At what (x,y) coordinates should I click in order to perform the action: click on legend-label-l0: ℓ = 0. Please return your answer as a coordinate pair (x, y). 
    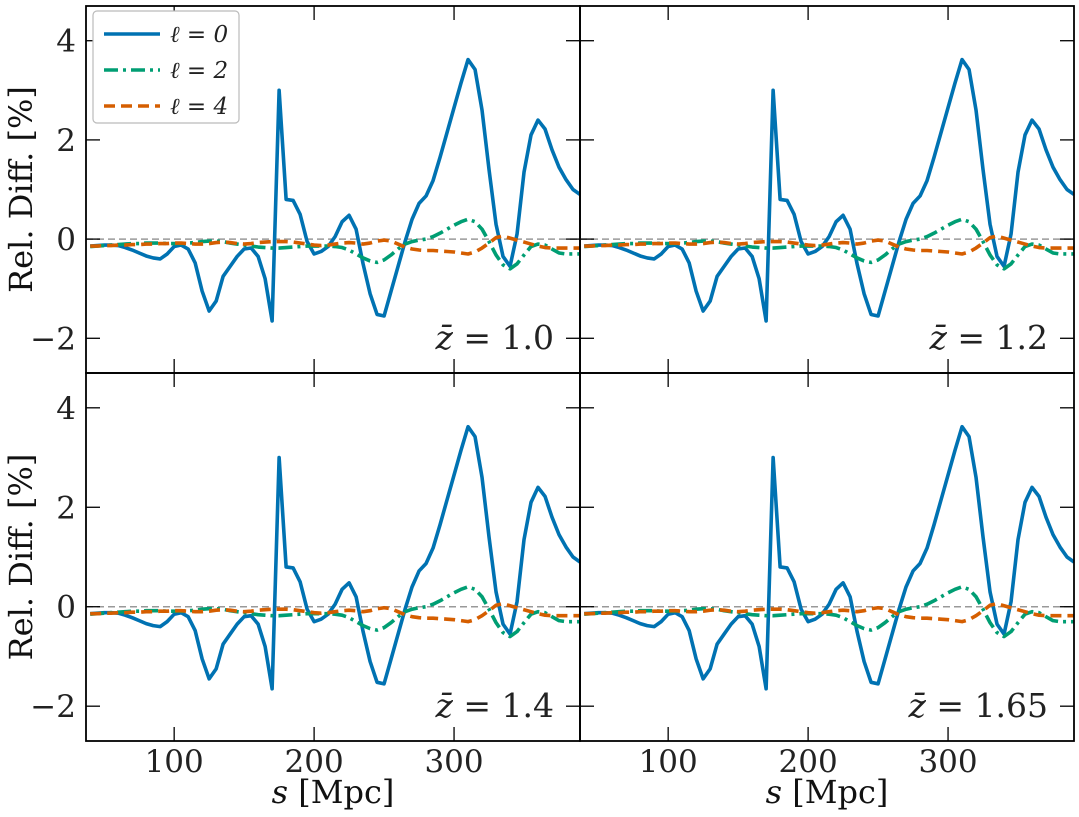
    Looking at the image, I should click on (199, 35).